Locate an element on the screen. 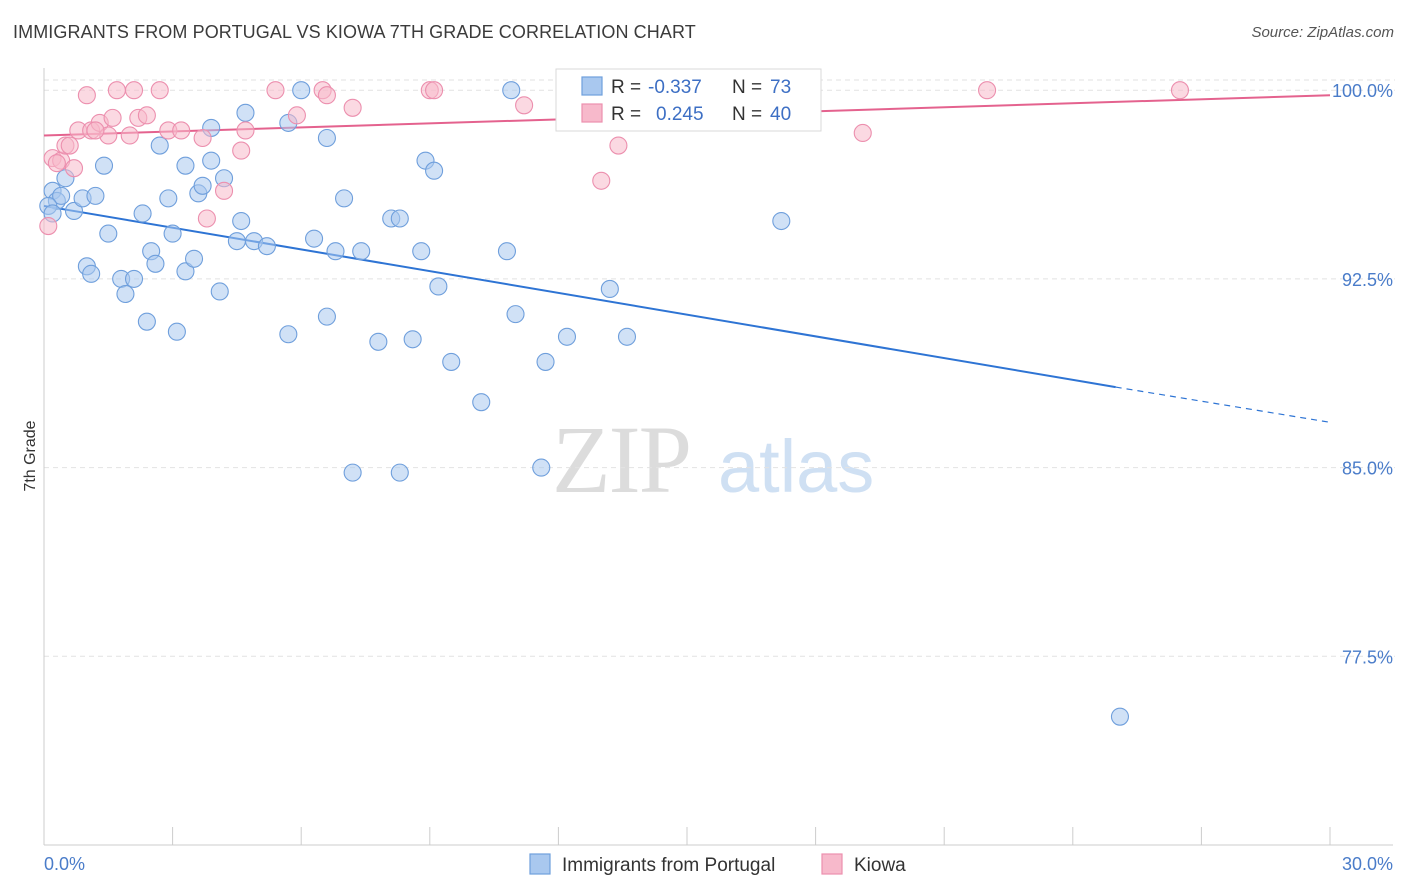 The width and height of the screenshot is (1406, 892). bottom-legend-swatch-portugal is located at coordinates (540, 864).